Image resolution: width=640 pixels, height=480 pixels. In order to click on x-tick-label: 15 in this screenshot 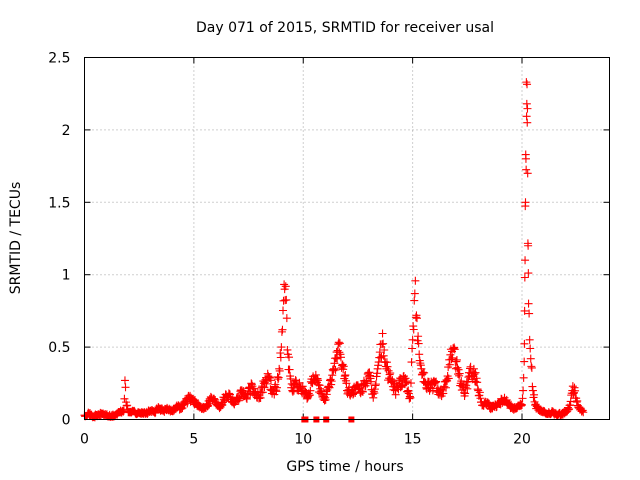, I will do `click(413, 440)`.